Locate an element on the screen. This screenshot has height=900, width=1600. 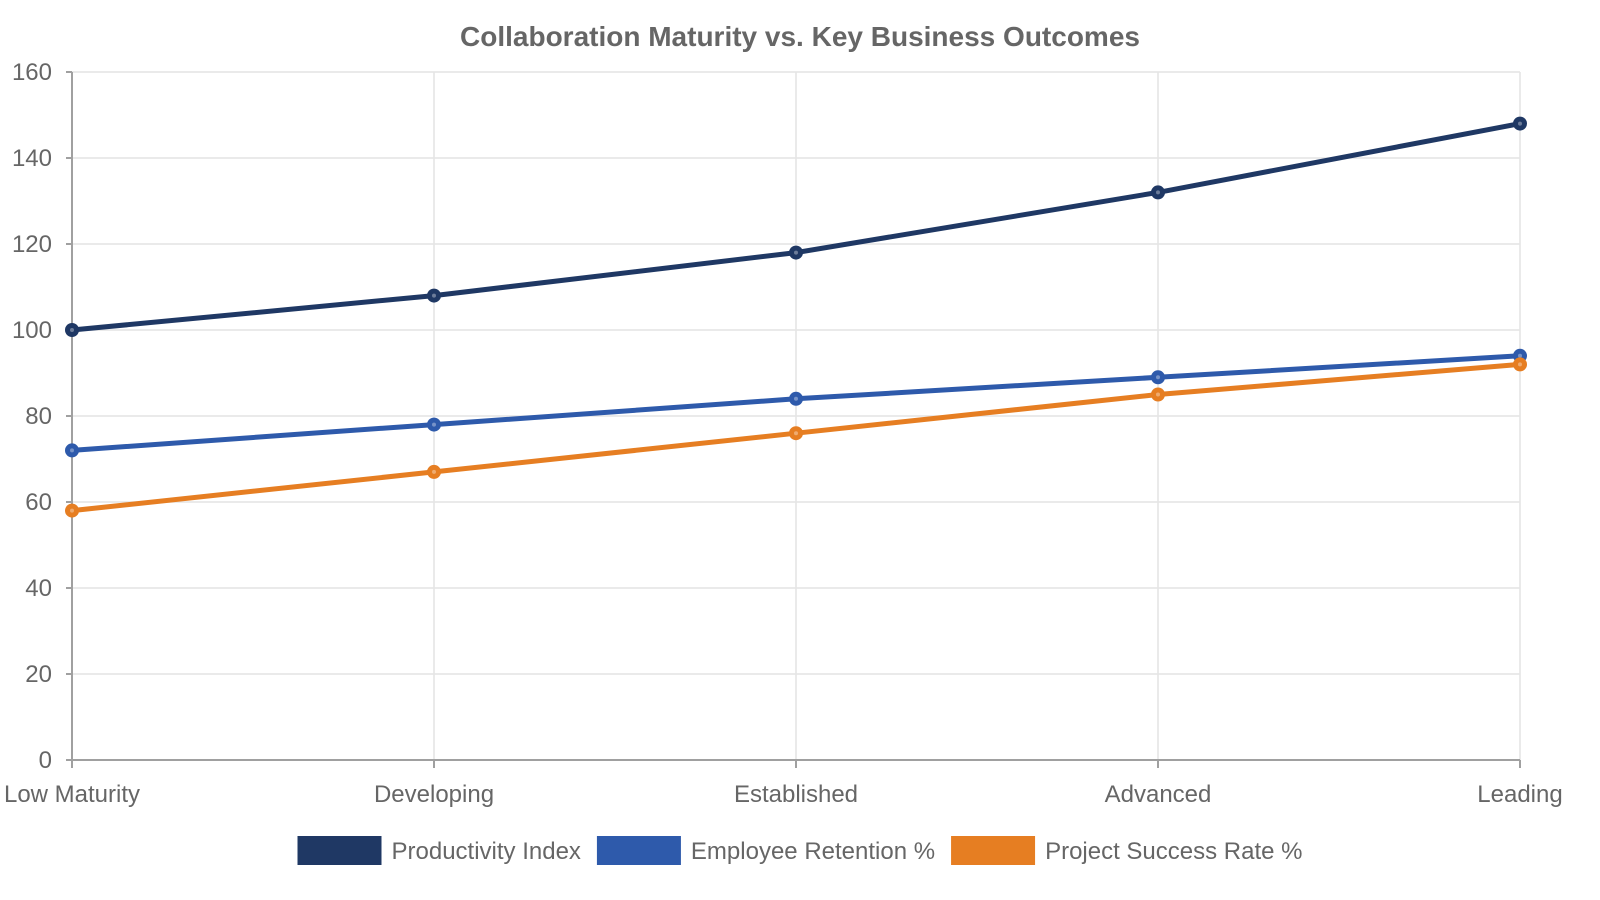
y-tick-label: 160 is located at coordinates (32, 72).